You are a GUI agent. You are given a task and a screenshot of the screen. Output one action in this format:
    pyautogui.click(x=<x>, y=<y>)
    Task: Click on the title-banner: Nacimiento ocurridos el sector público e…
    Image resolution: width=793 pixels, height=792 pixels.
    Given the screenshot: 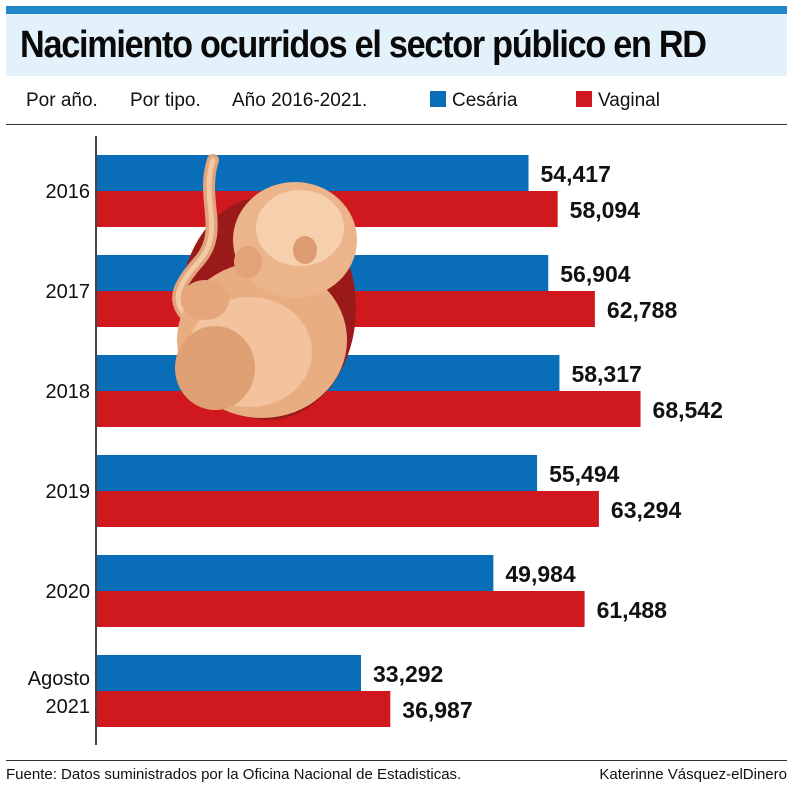 What is the action you would take?
    pyautogui.click(x=396, y=45)
    